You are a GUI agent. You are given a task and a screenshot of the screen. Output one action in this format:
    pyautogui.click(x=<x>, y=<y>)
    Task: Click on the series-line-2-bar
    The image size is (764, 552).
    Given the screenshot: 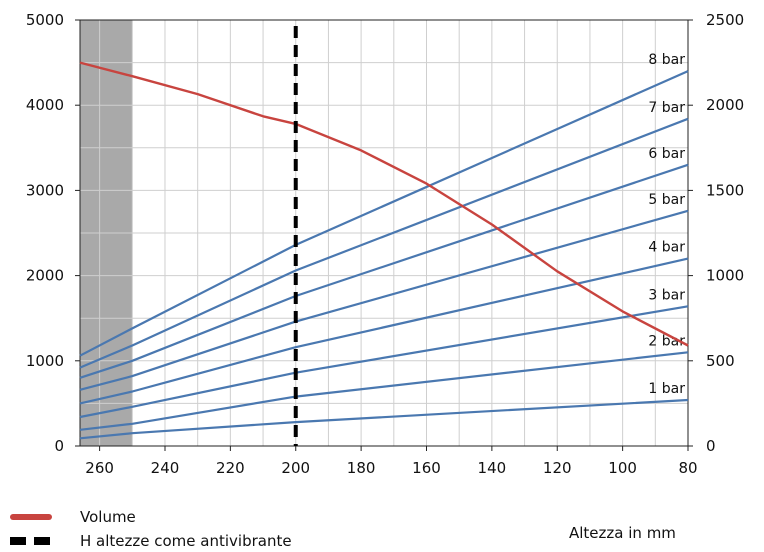 What is the action you would take?
    pyautogui.click(x=384, y=391)
    